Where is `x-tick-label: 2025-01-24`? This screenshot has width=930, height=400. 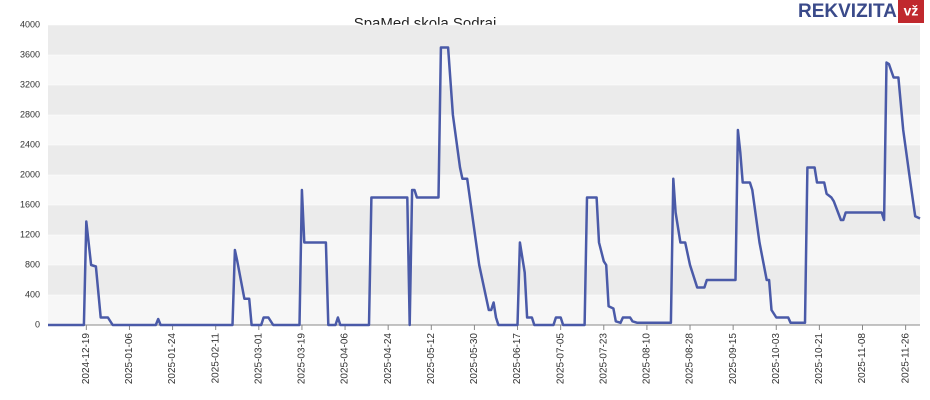 x-tick-label: 2025-01-24 is located at coordinates (172, 359).